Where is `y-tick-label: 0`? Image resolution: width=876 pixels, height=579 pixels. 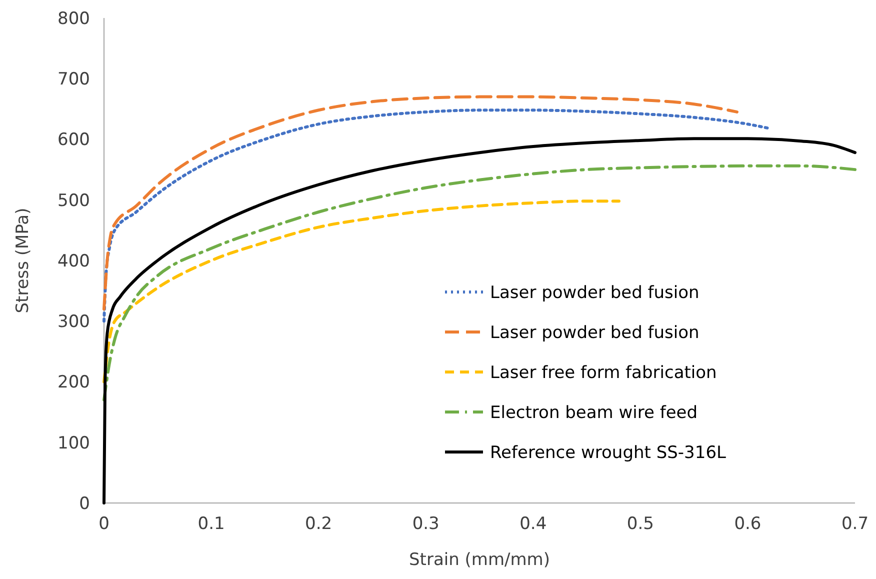 y-tick-label: 0 is located at coordinates (84, 504).